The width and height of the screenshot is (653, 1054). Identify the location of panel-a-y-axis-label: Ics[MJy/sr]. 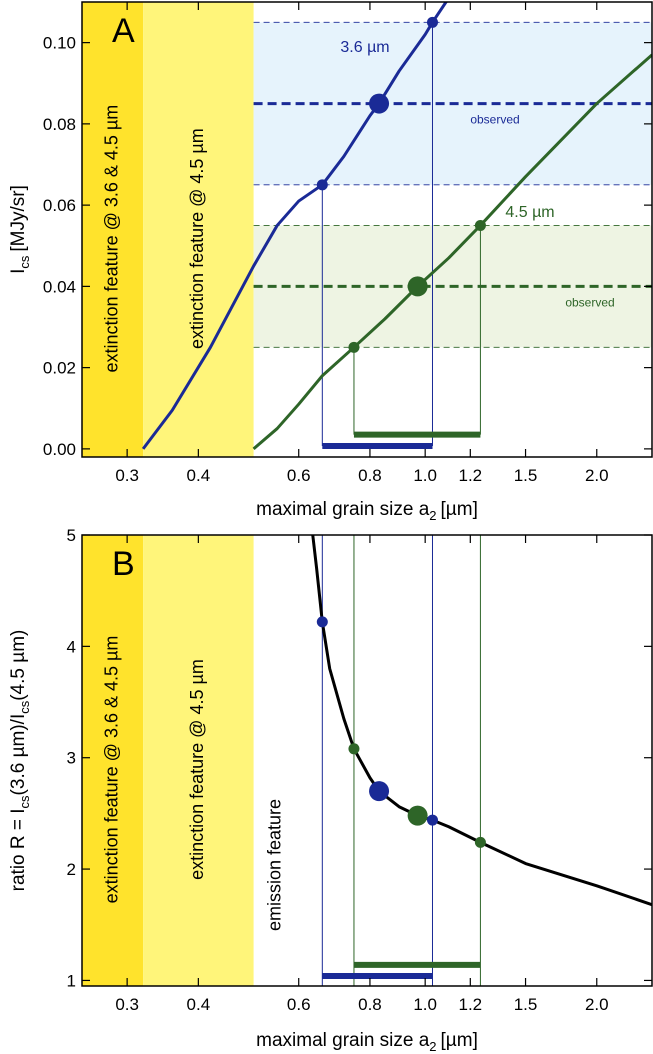
(20, 229).